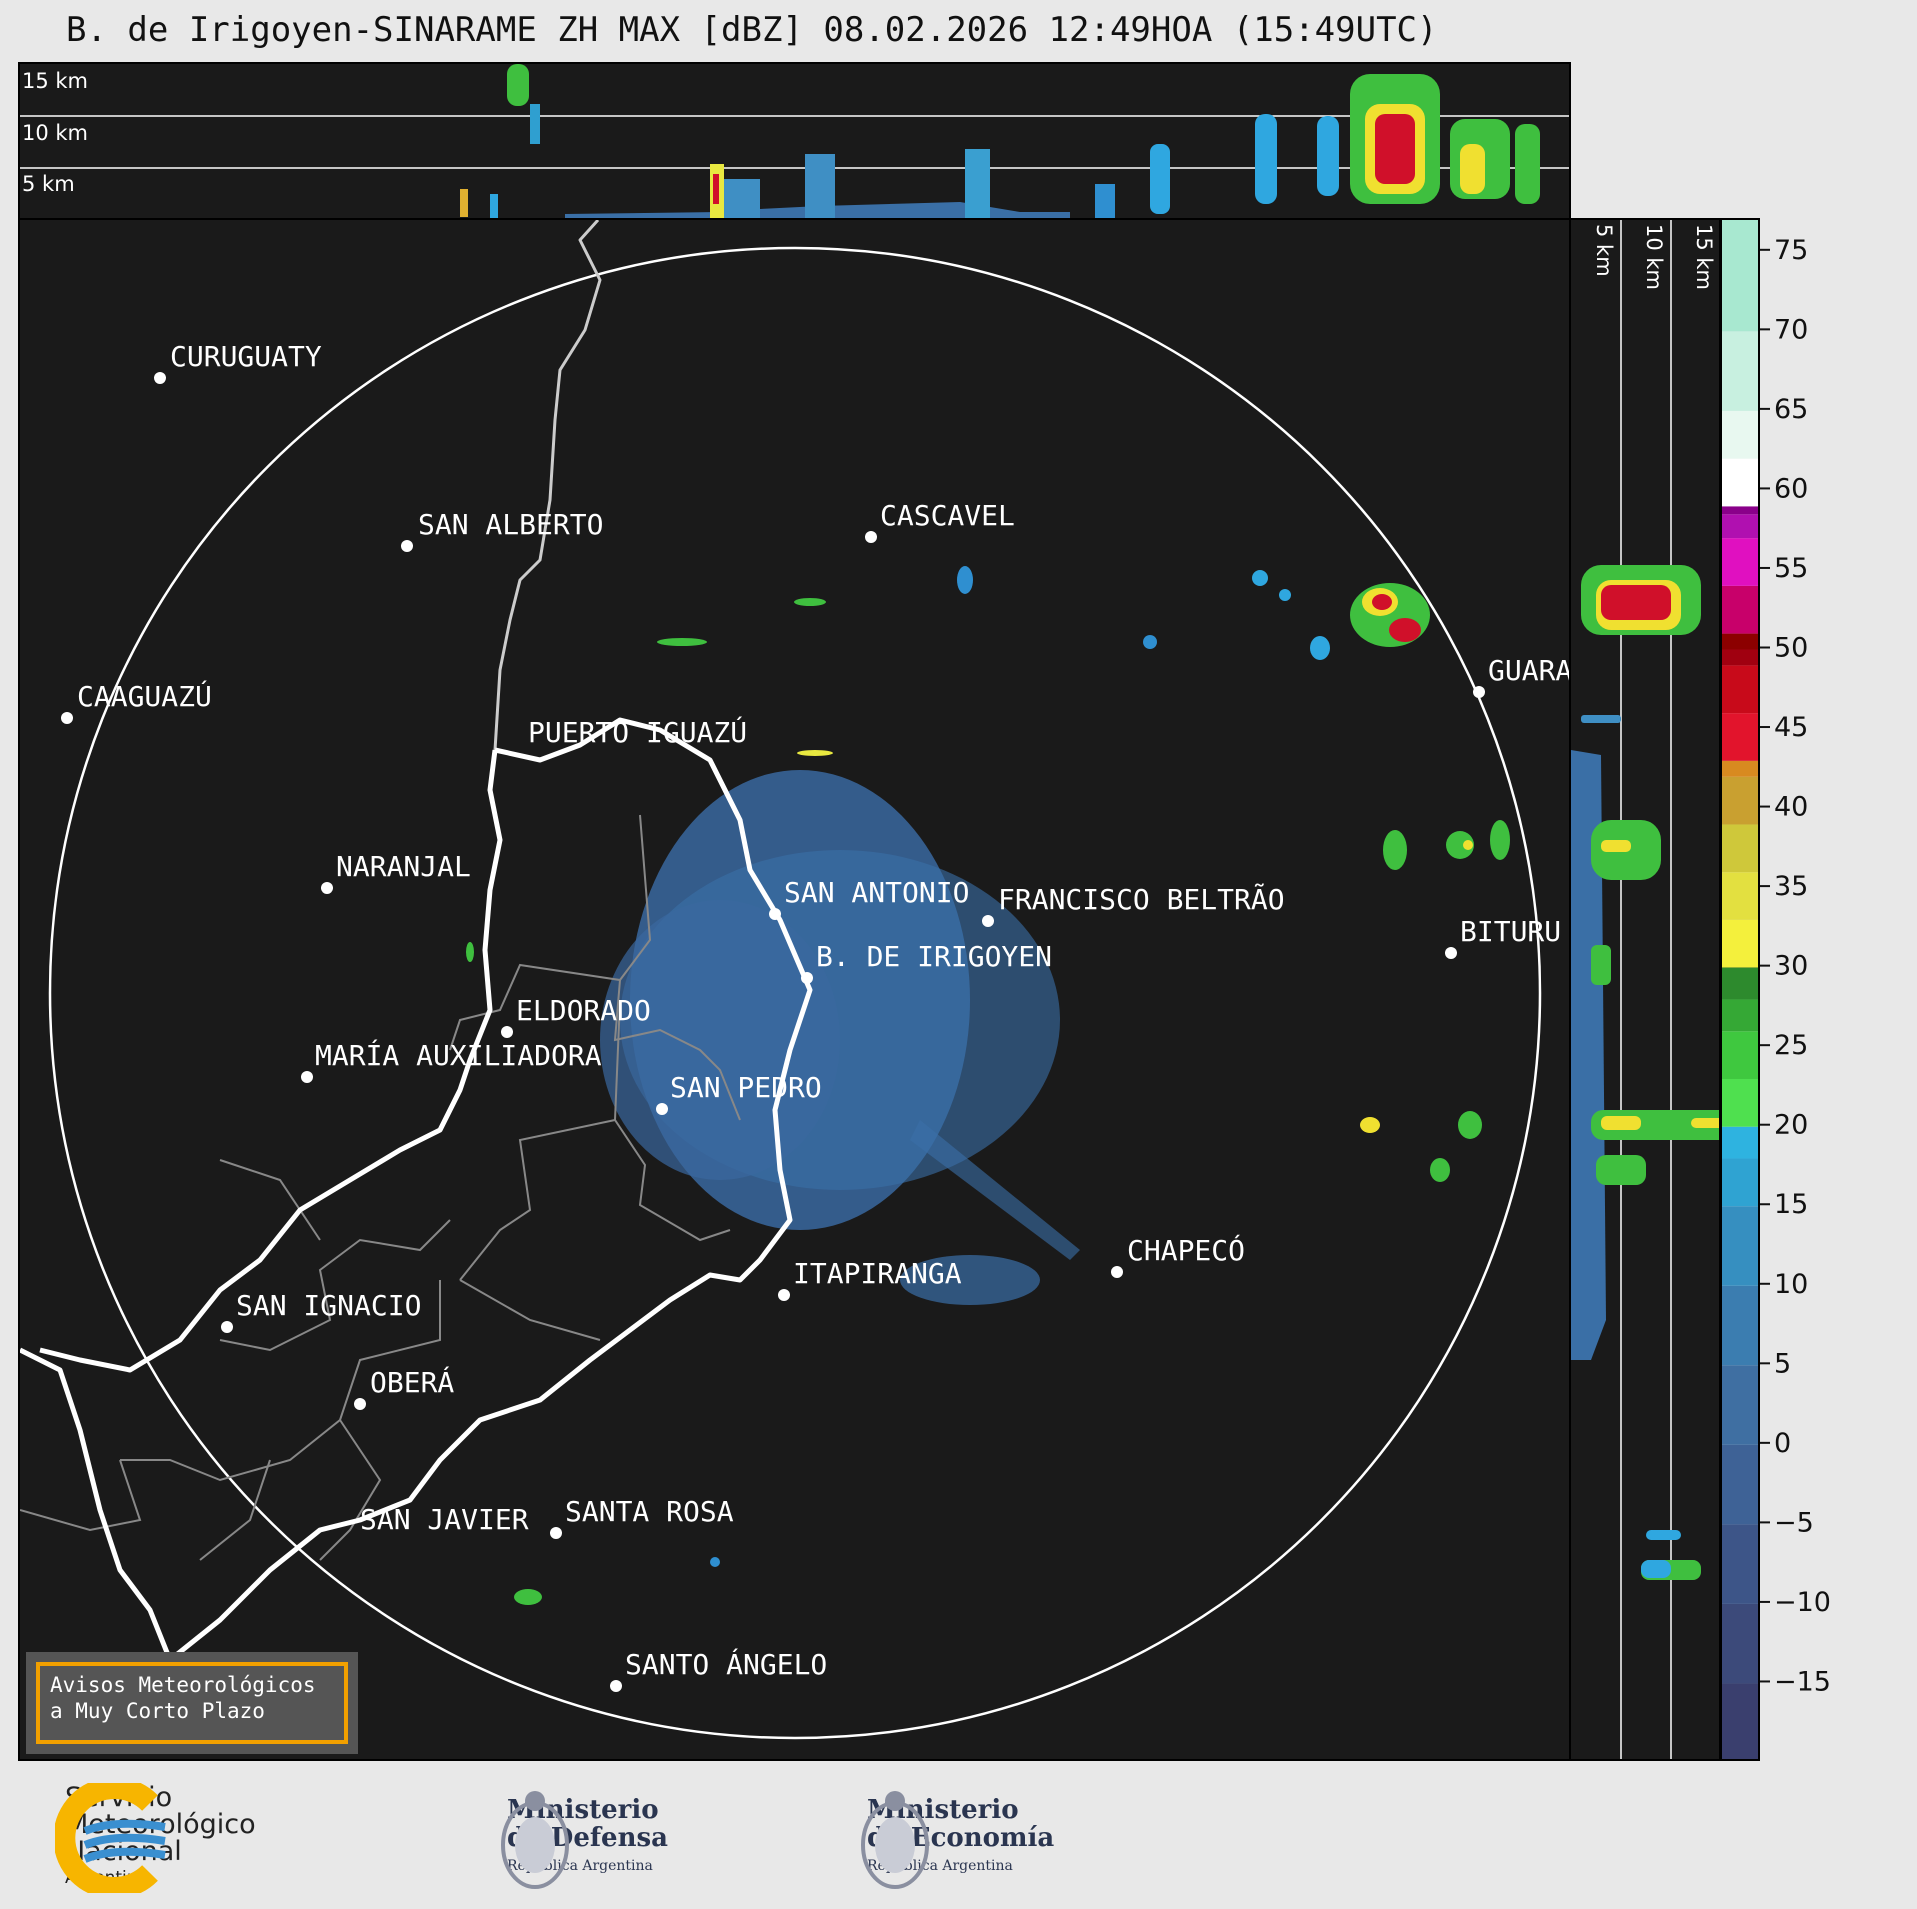  What do you see at coordinates (1791, 727) in the screenshot?
I see `colorbar-tick-label: 45` at bounding box center [1791, 727].